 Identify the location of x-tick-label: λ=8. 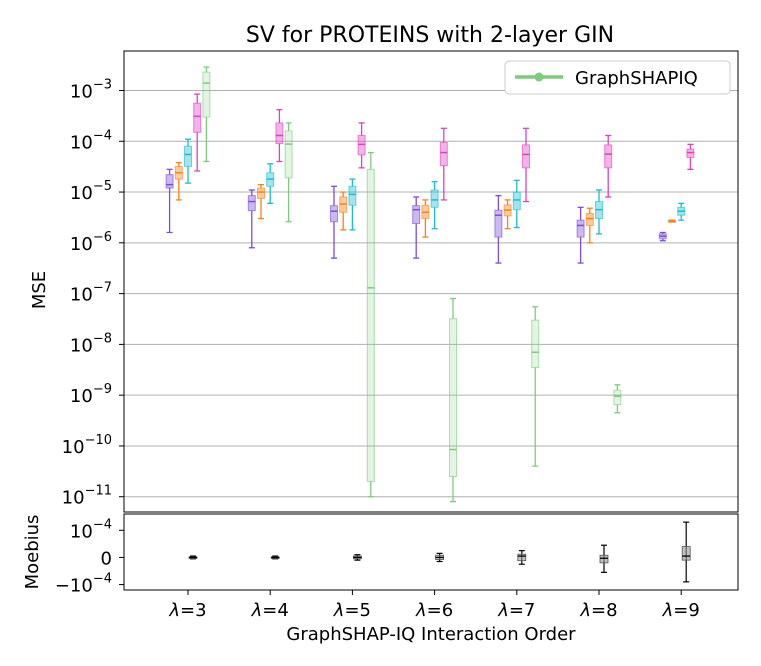
(598, 610).